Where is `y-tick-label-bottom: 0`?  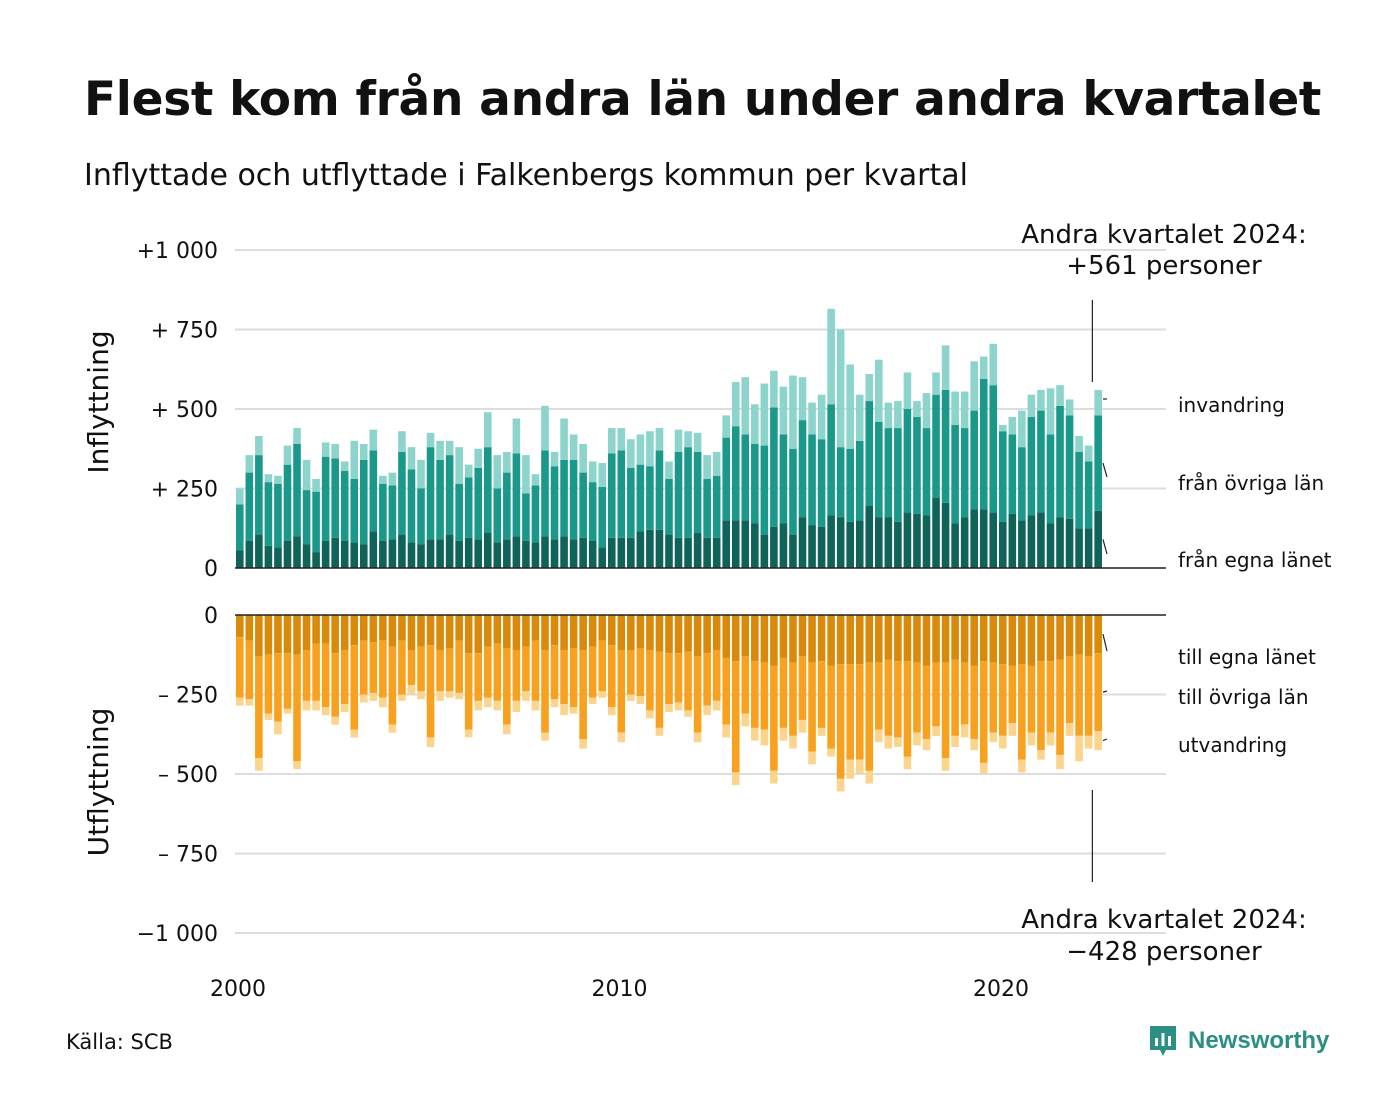 y-tick-label-bottom: 0 is located at coordinates (211, 616).